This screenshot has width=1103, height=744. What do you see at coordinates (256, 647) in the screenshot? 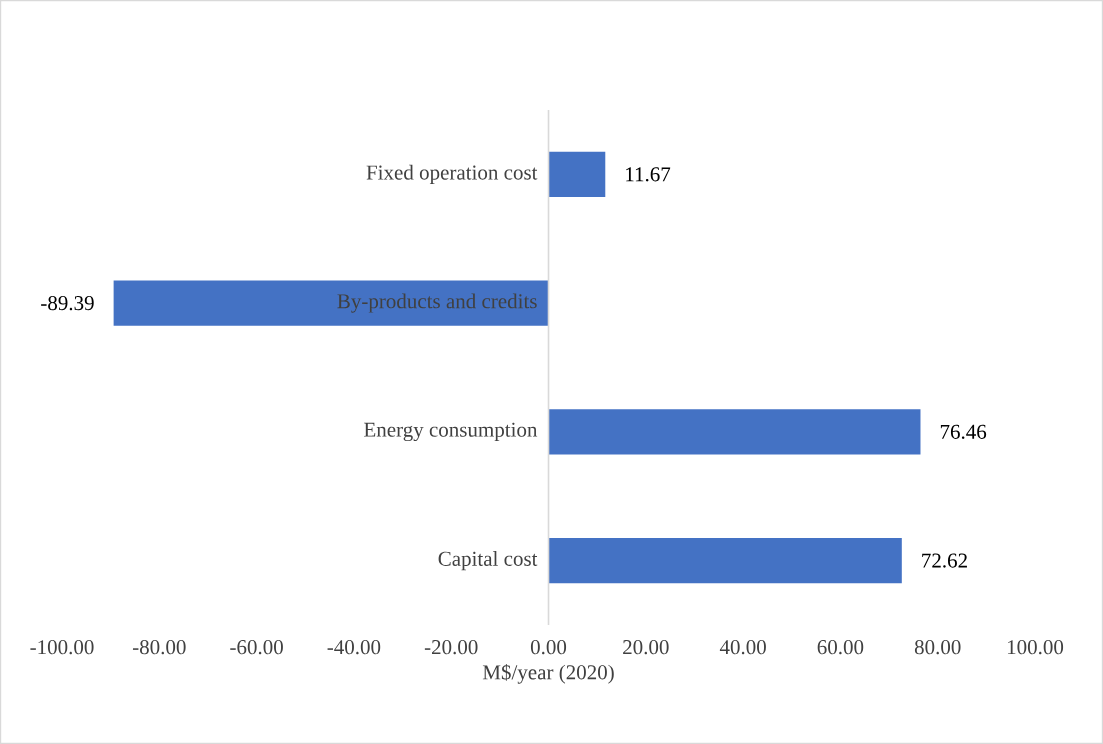
I see `x-tick-label: -60.00` at bounding box center [256, 647].